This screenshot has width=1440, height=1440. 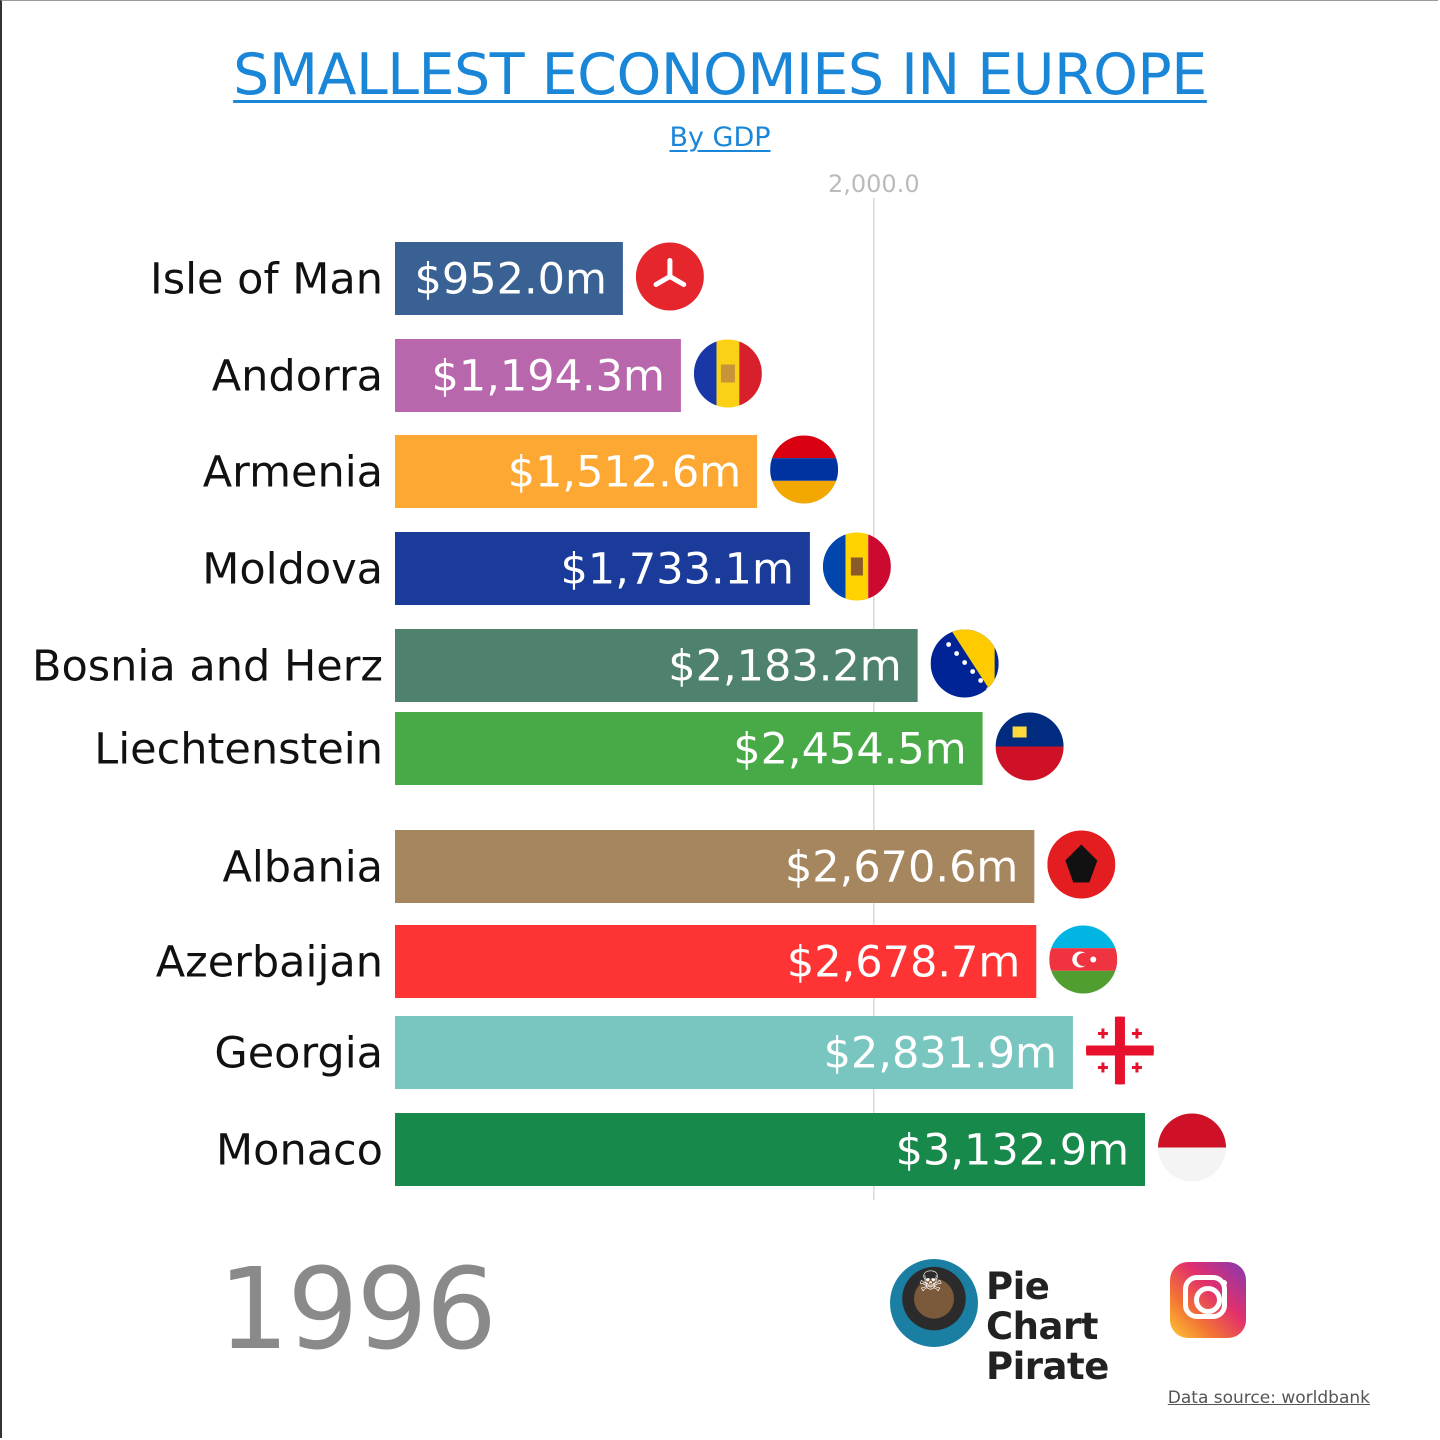 What do you see at coordinates (1047, 1366) in the screenshot?
I see `brand-line-2: Pirate` at bounding box center [1047, 1366].